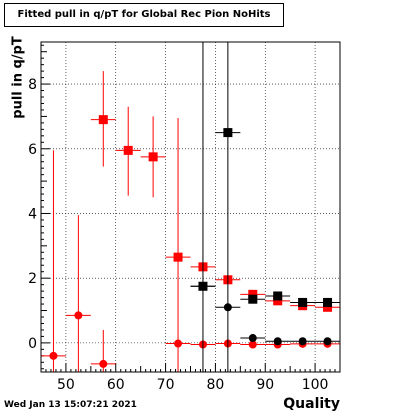  I want to click on y-tick-label: 8, so click(32, 85).